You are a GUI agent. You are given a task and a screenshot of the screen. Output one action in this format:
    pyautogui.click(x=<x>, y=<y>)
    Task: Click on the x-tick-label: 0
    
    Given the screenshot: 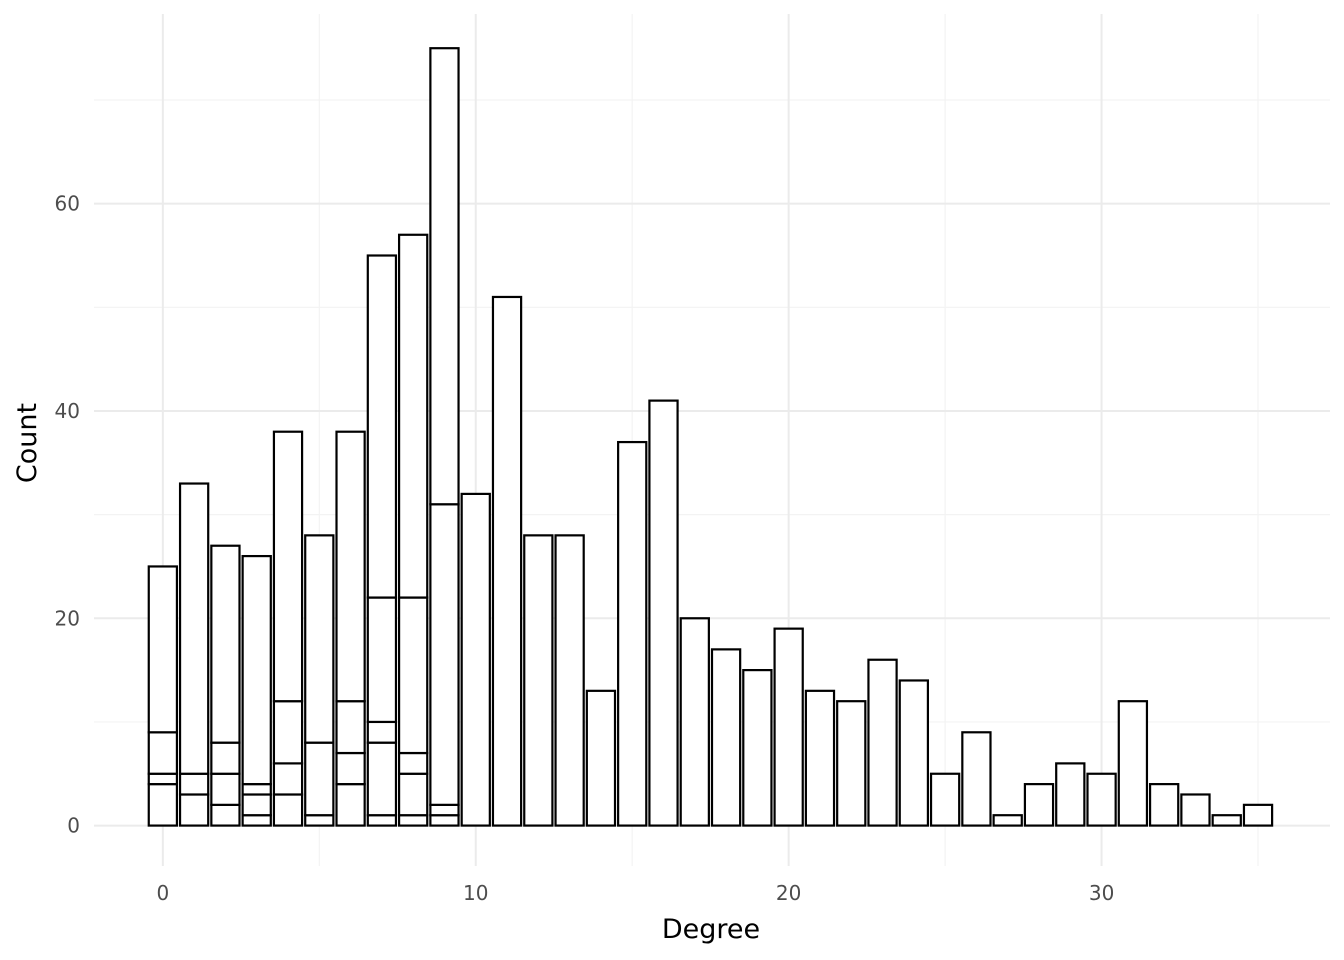 What is the action you would take?
    pyautogui.click(x=162, y=893)
    